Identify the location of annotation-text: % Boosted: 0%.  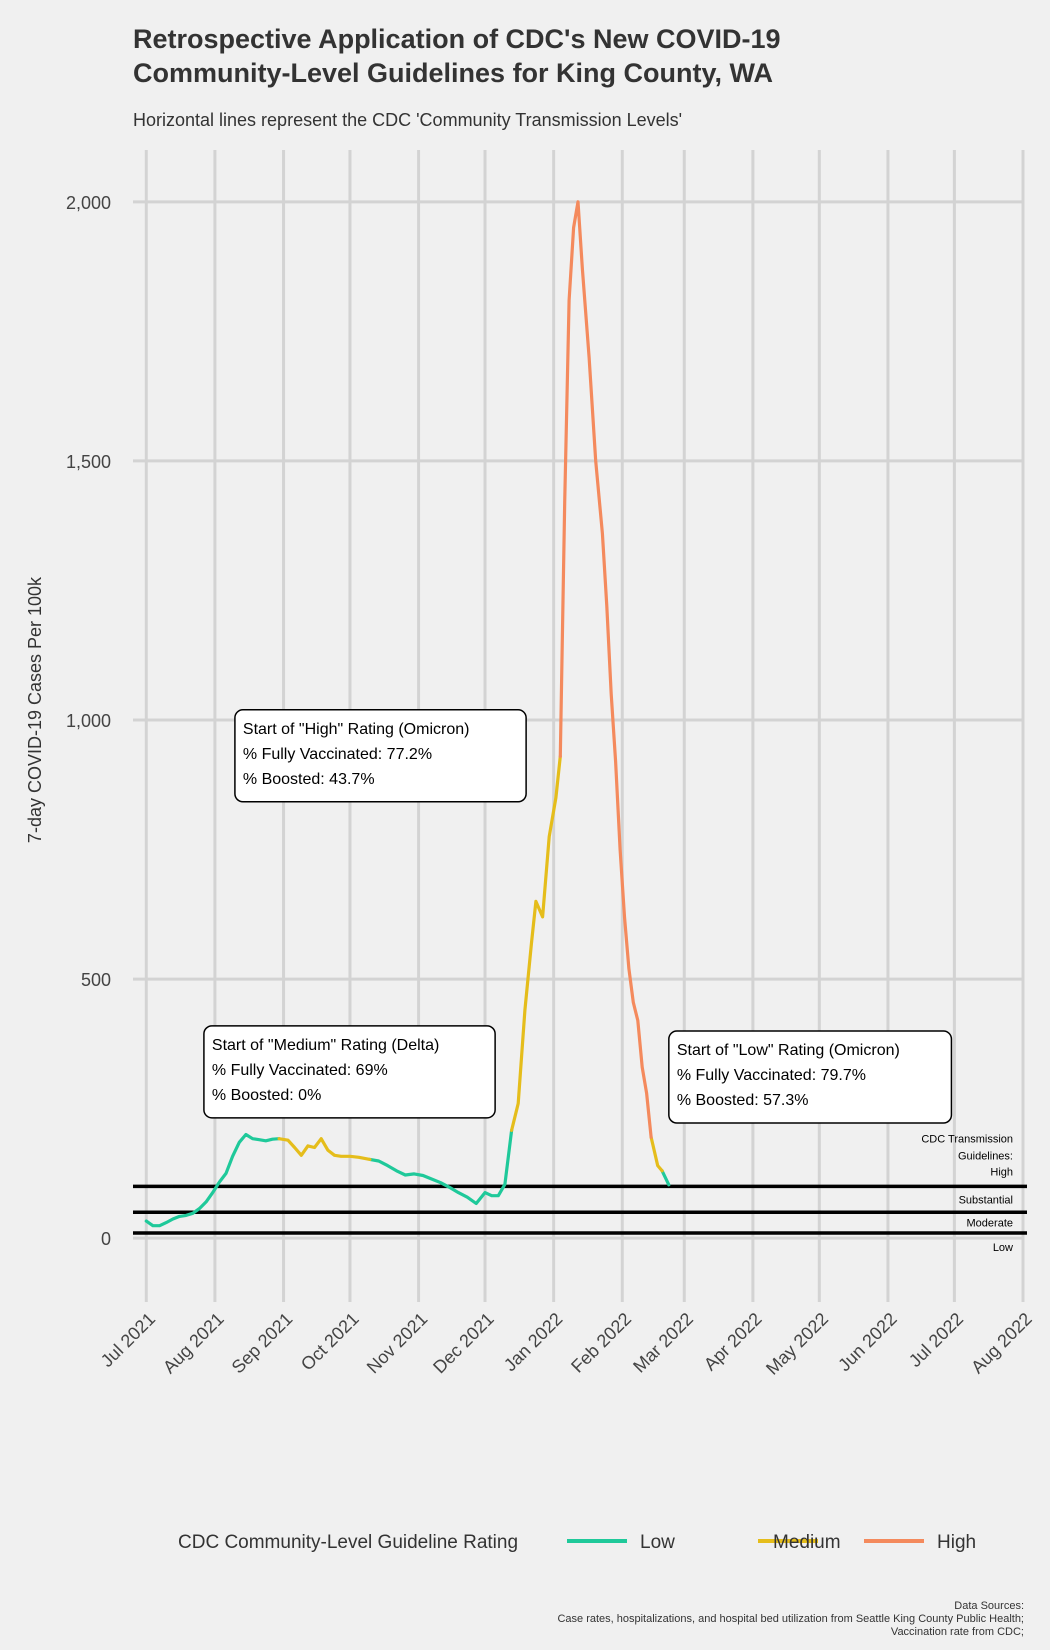
(266, 1095).